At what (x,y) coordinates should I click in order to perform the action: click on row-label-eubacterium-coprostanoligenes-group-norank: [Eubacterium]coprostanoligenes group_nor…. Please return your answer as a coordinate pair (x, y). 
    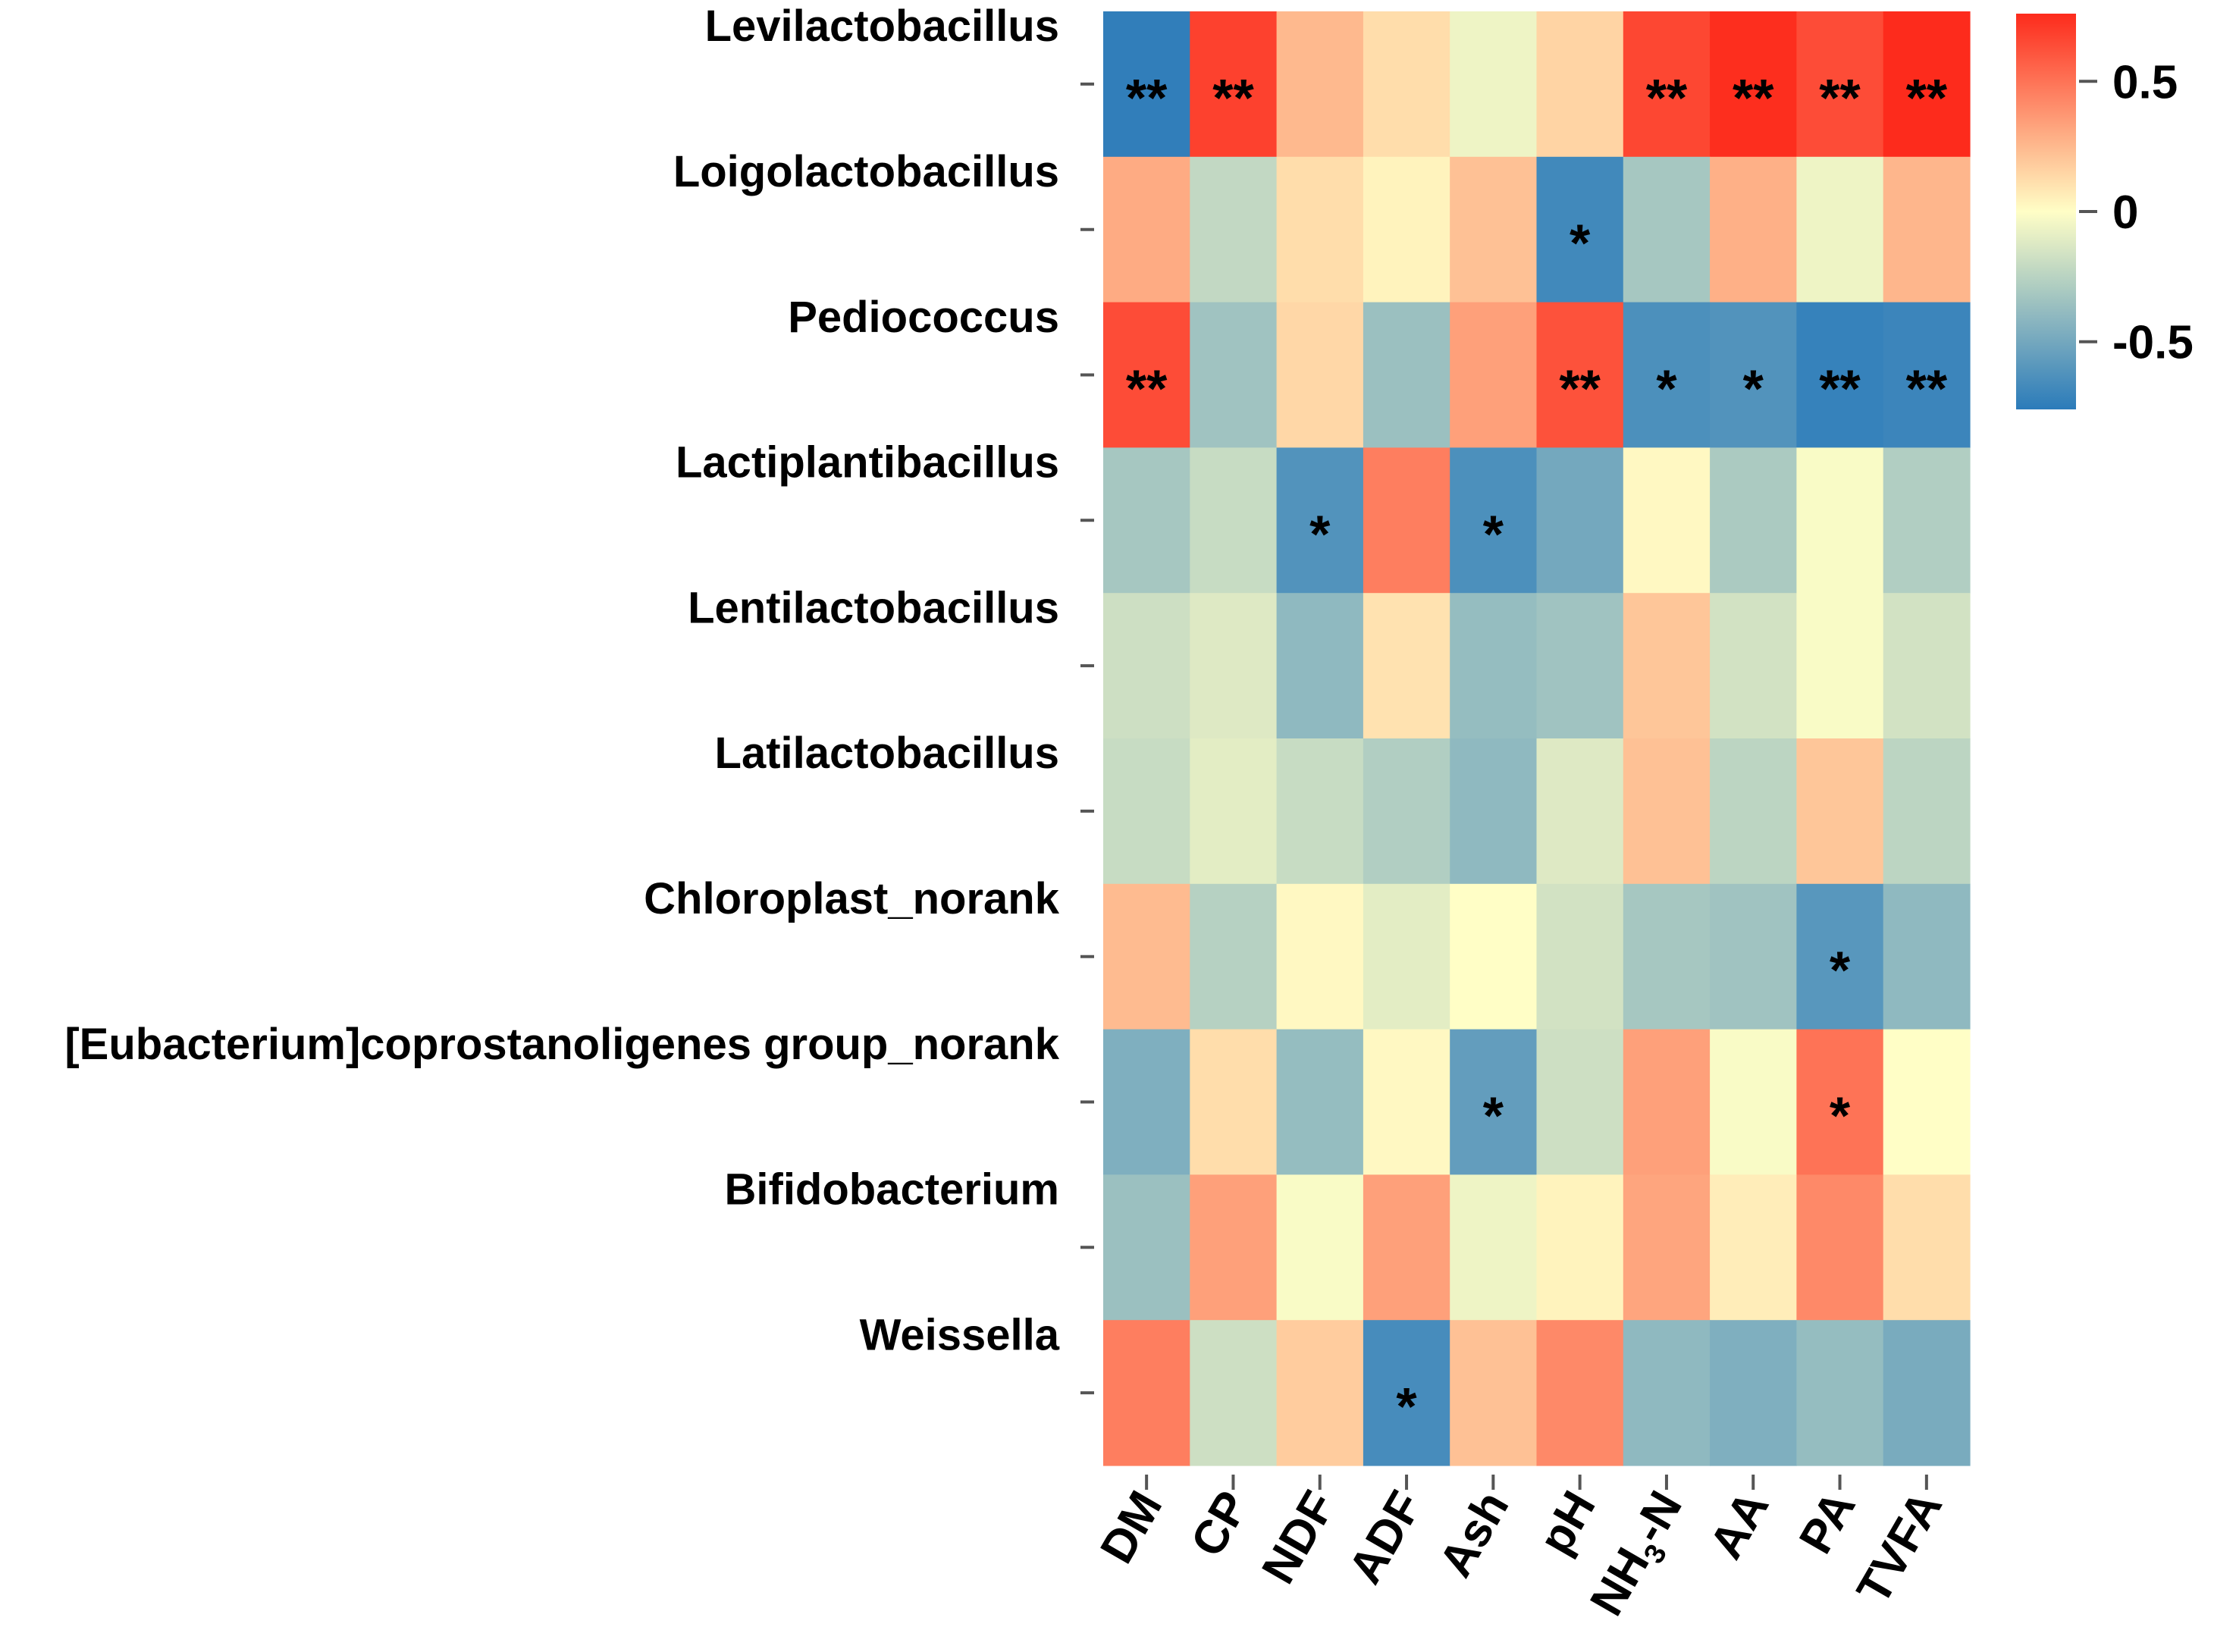
    Looking at the image, I should click on (561, 1044).